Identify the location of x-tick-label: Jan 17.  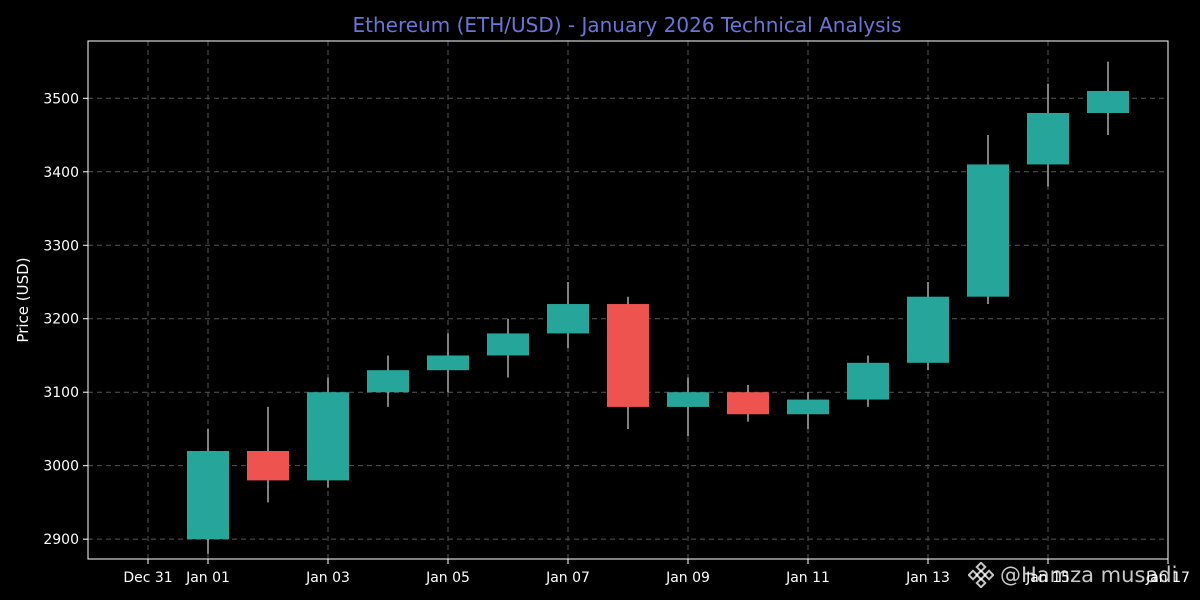
(1167, 578).